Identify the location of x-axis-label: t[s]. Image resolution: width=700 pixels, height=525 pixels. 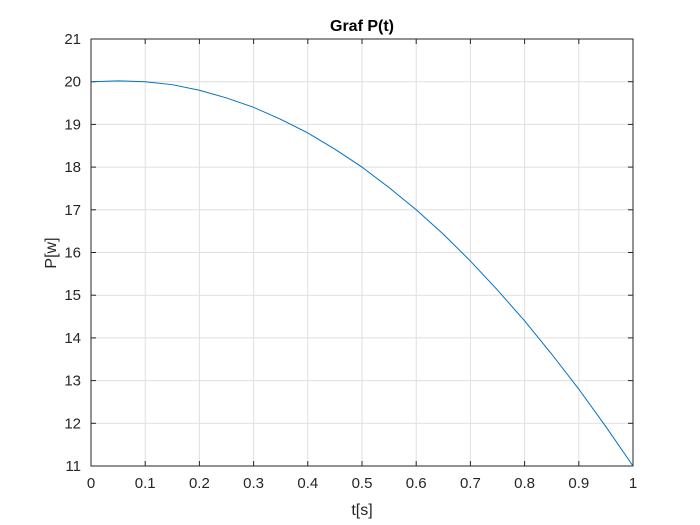
(361, 510).